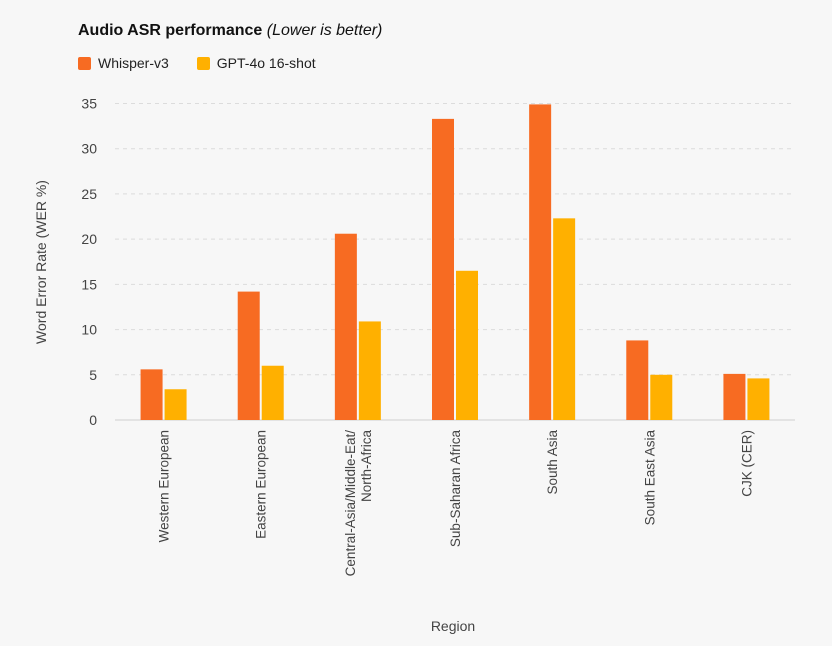 The image size is (832, 646). Describe the element at coordinates (89, 149) in the screenshot. I see `y-tick-label: 30` at that location.